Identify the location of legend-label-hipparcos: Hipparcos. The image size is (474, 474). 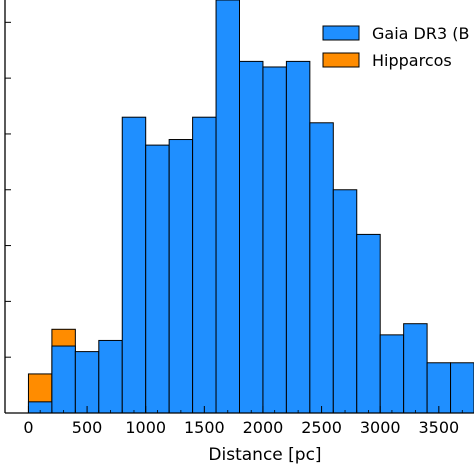
(412, 60).